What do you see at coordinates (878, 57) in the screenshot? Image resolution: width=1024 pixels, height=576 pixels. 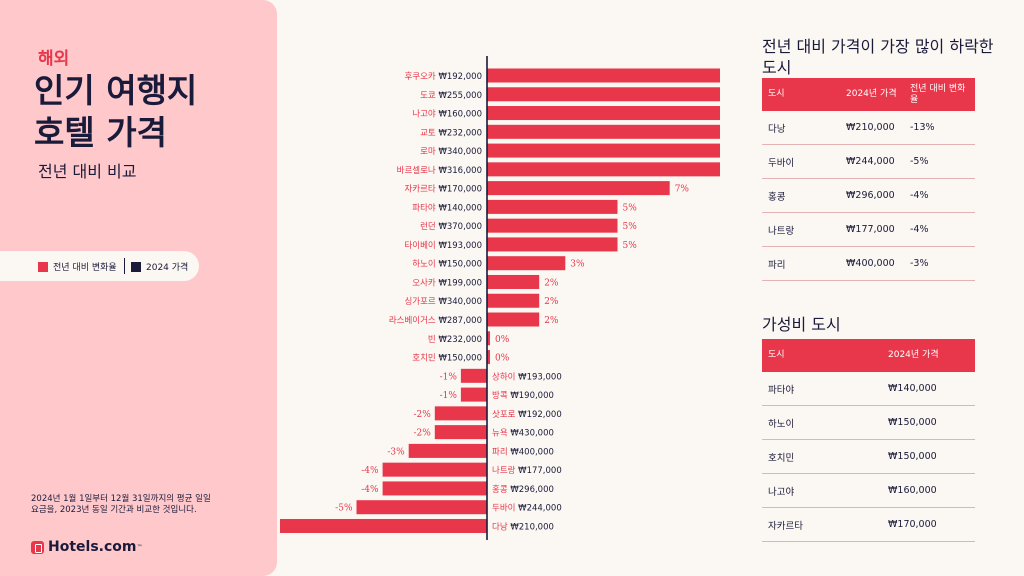 I see `decline-table-title: 전년 대비 가격이 가장 많이 하락한 도시` at bounding box center [878, 57].